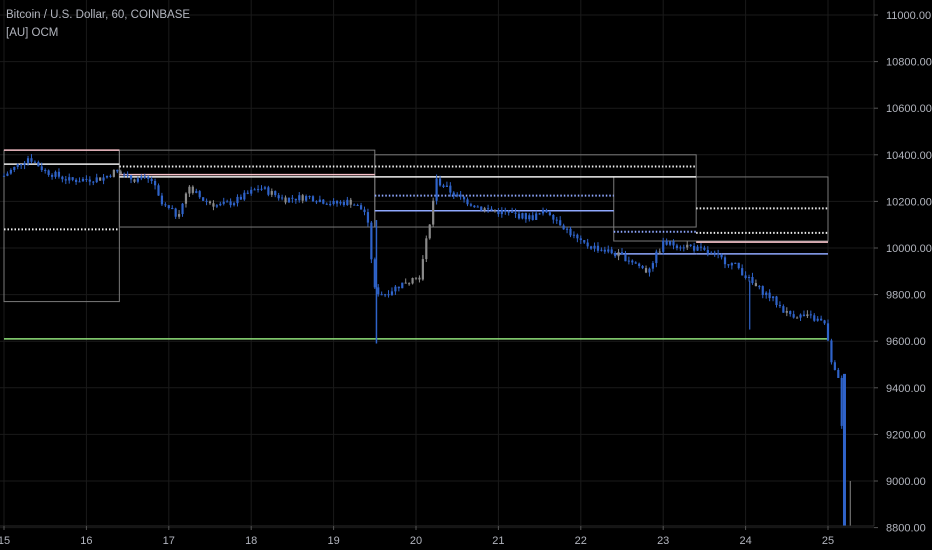 Image resolution: width=932 pixels, height=550 pixels. Describe the element at coordinates (98, 15) in the screenshot. I see `symbol-title: Bitcoin / U.S. Dollar, 60, COINBASE` at that location.